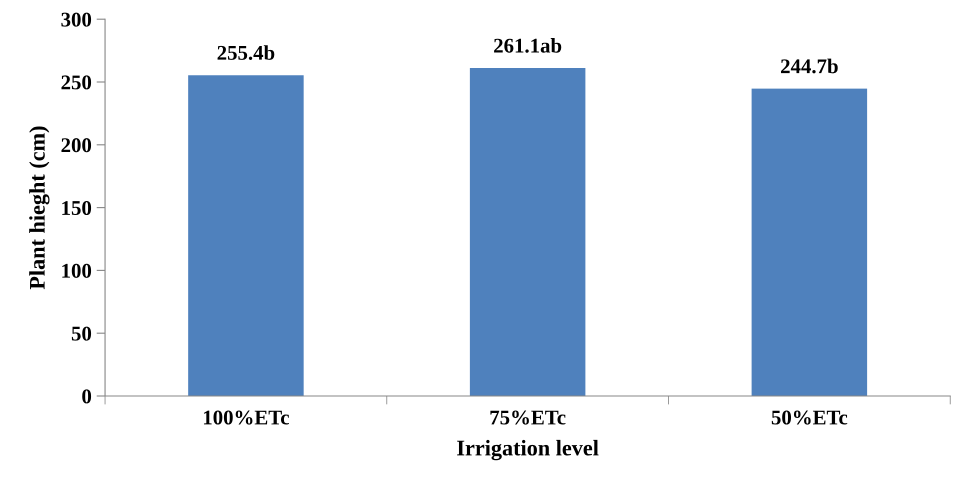 The height and width of the screenshot is (480, 955). I want to click on x-tick-label: 100%ETc, so click(246, 417).